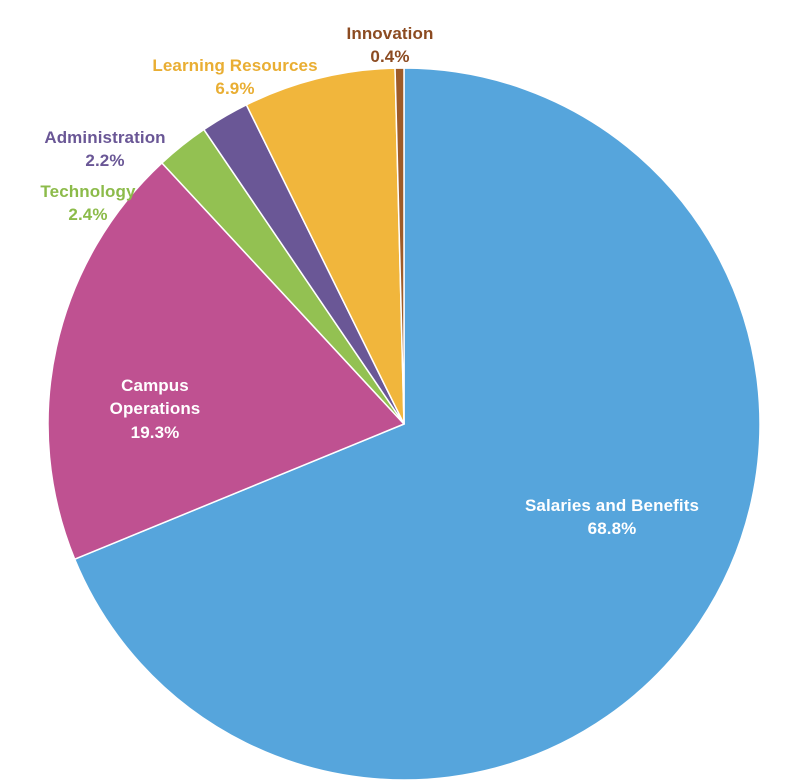 Image resolution: width=806 pixels, height=782 pixels. I want to click on slice-label-administration: Administration 2.2%, so click(105, 149).